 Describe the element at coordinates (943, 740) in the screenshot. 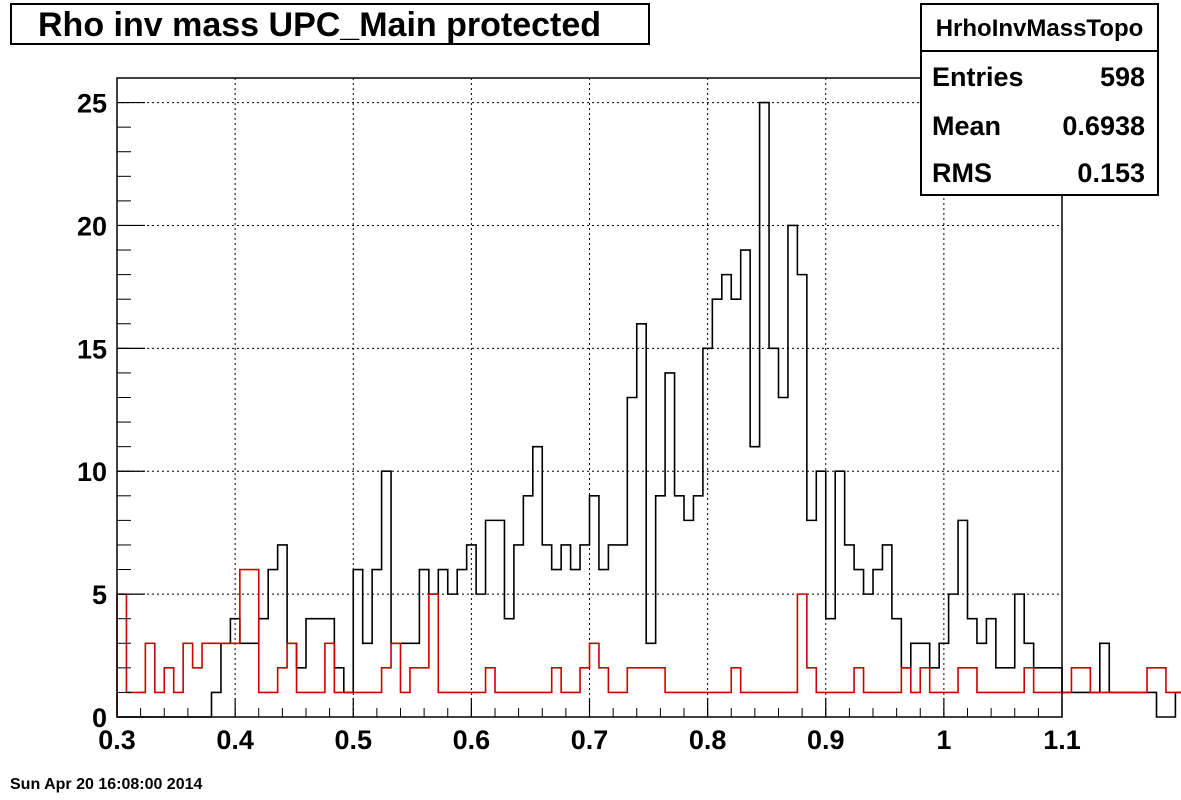

I see `x-tick-label: 1` at that location.